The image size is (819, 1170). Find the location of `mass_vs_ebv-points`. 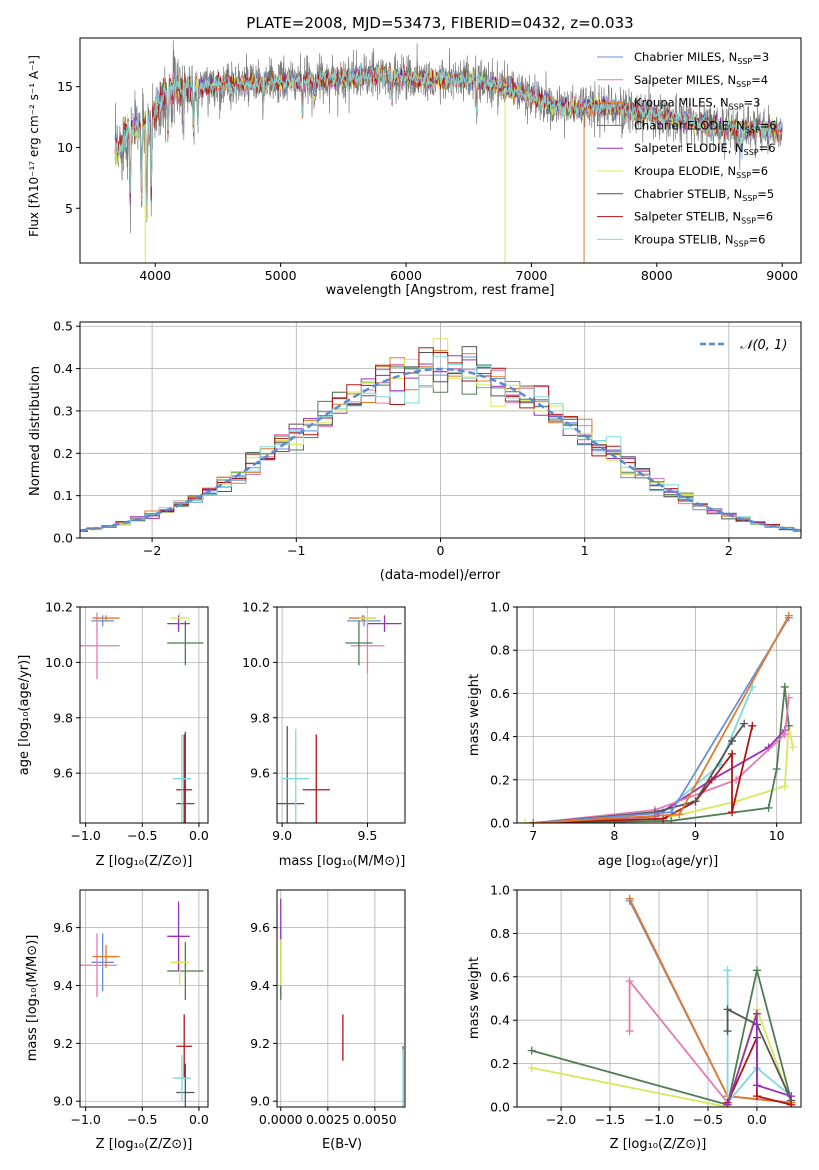

mass_vs_ebv-points is located at coordinates (342, 1002).